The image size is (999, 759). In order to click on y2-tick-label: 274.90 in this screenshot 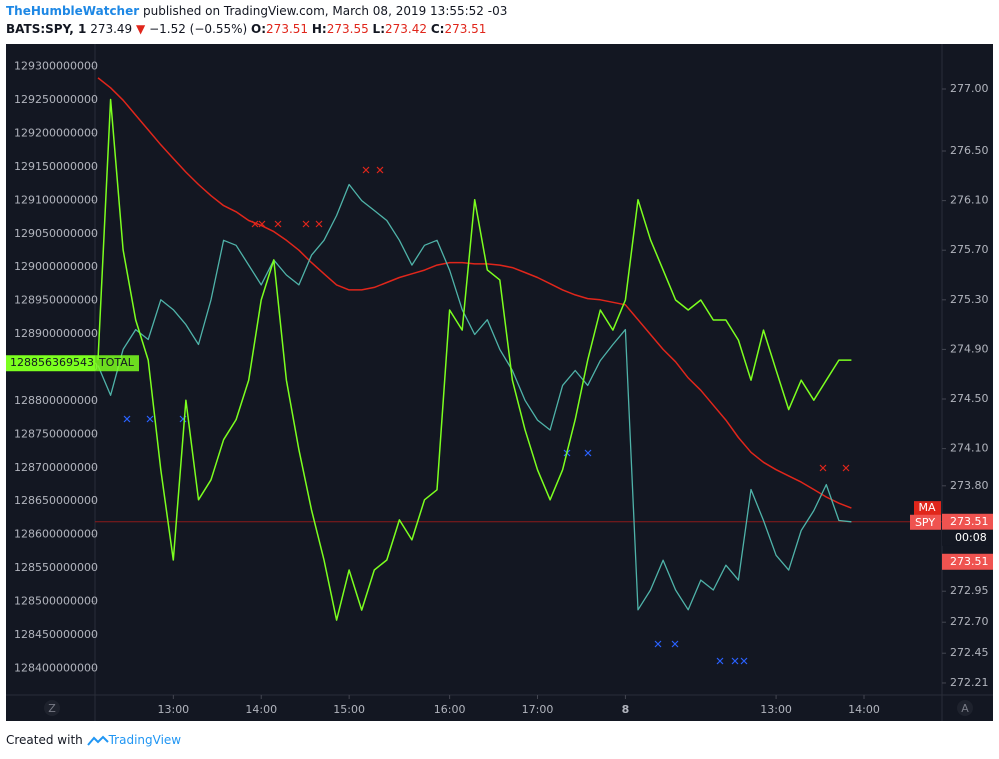, I will do `click(969, 348)`.